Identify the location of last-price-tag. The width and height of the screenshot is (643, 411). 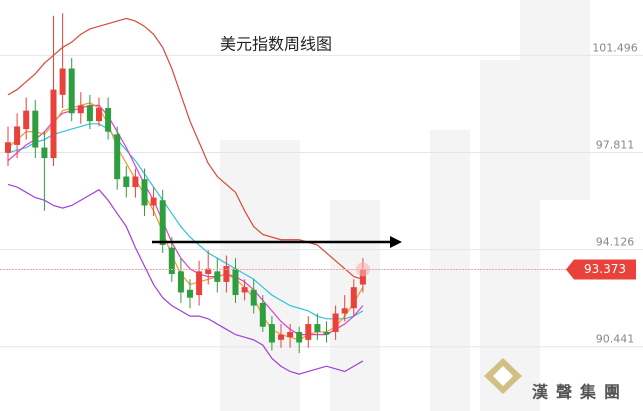
(601, 269).